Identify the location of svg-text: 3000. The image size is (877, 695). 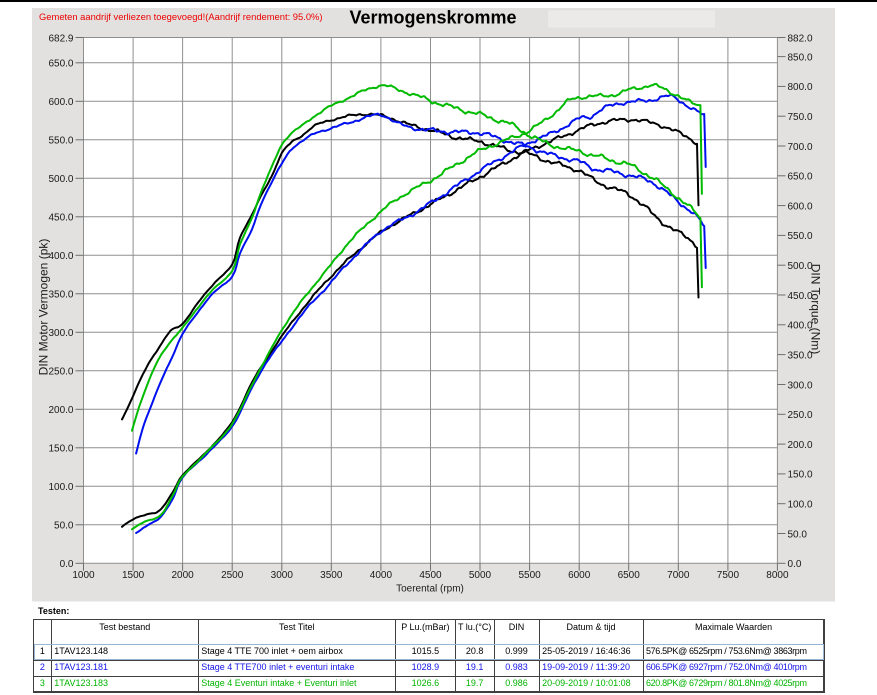
(282, 575).